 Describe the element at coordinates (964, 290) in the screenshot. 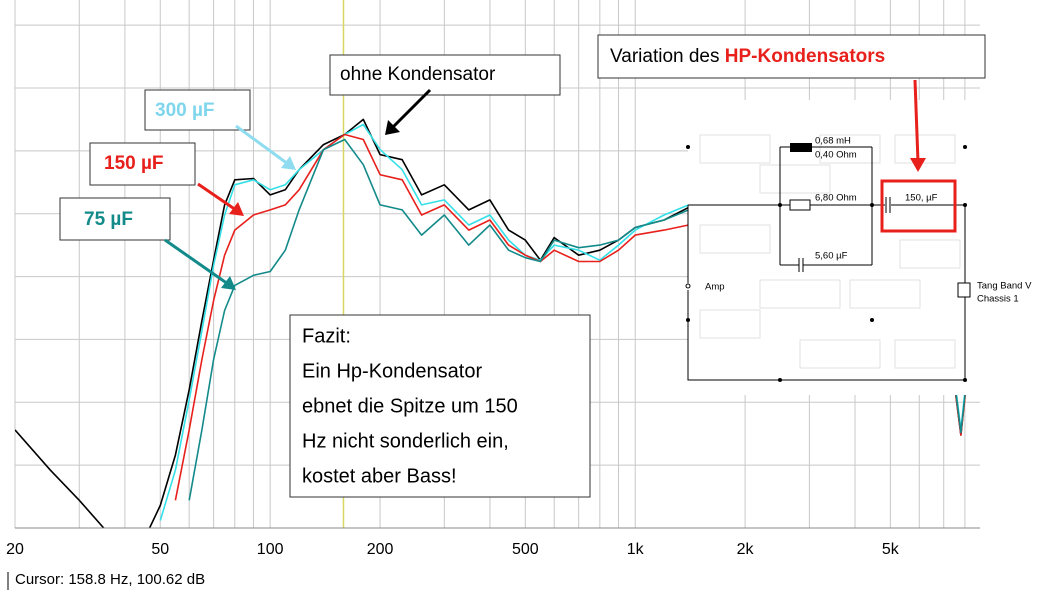

I see `speaker` at that location.